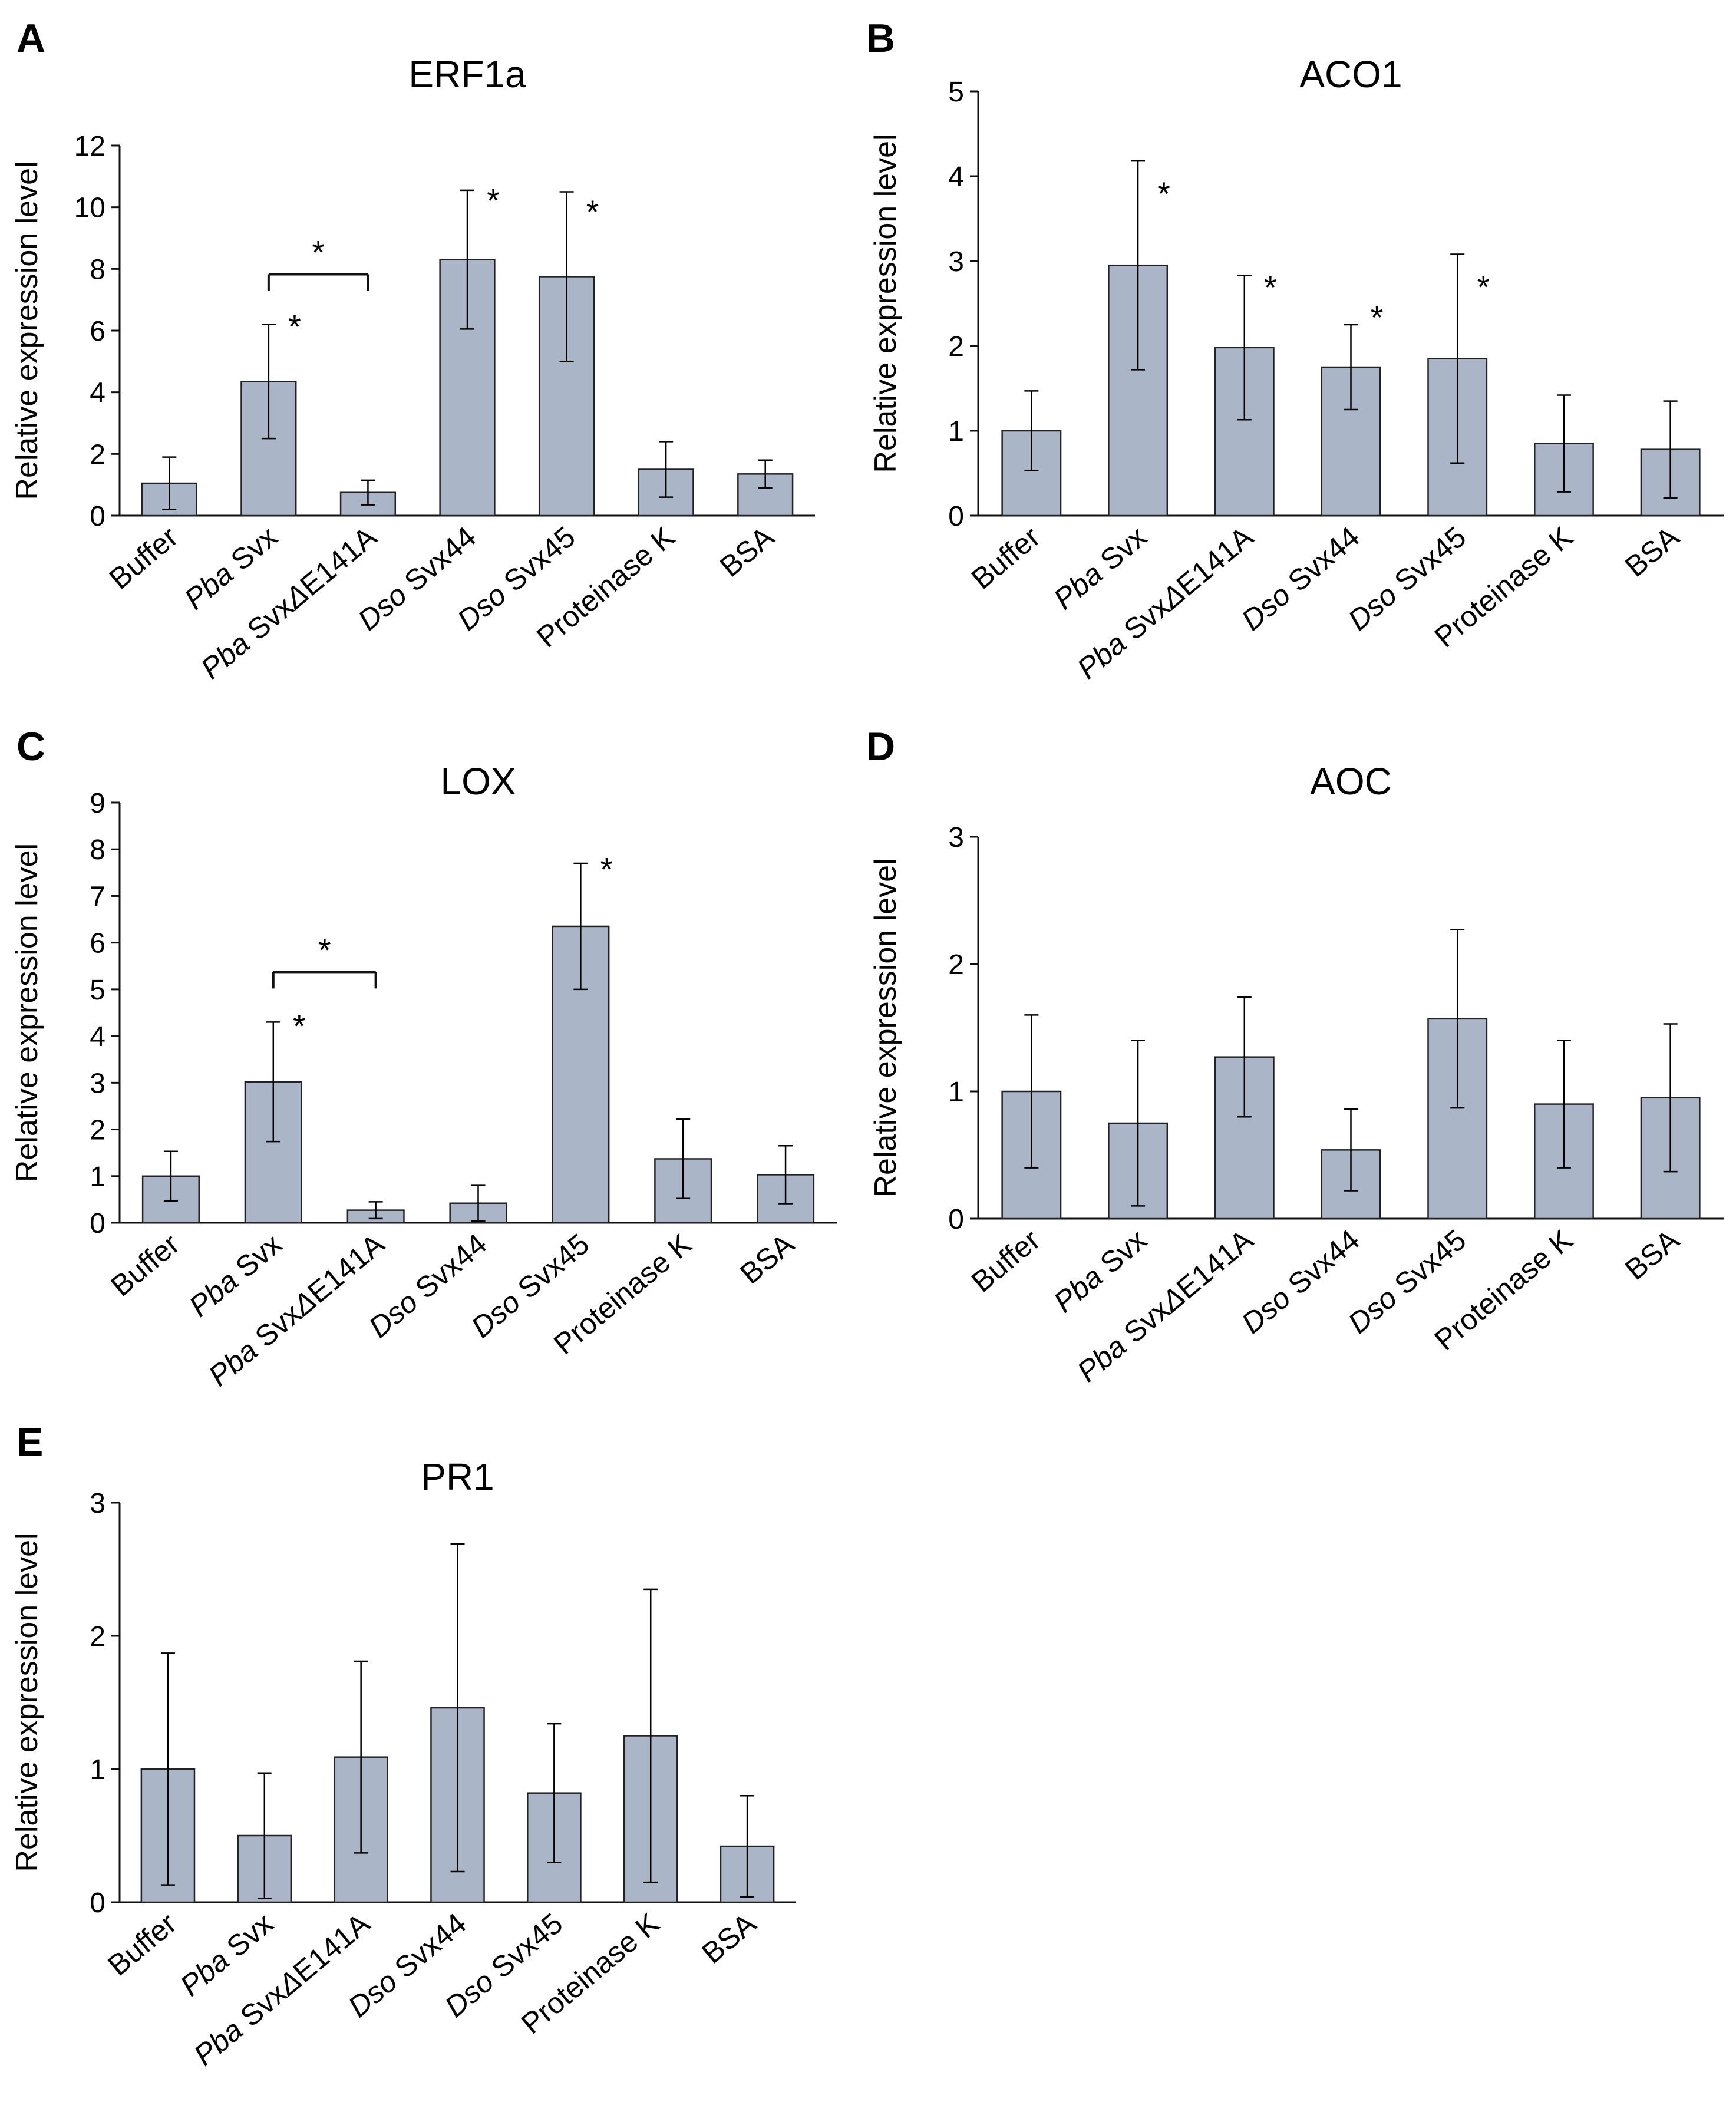  I want to click on chart-title: ACO1, so click(1350, 74).